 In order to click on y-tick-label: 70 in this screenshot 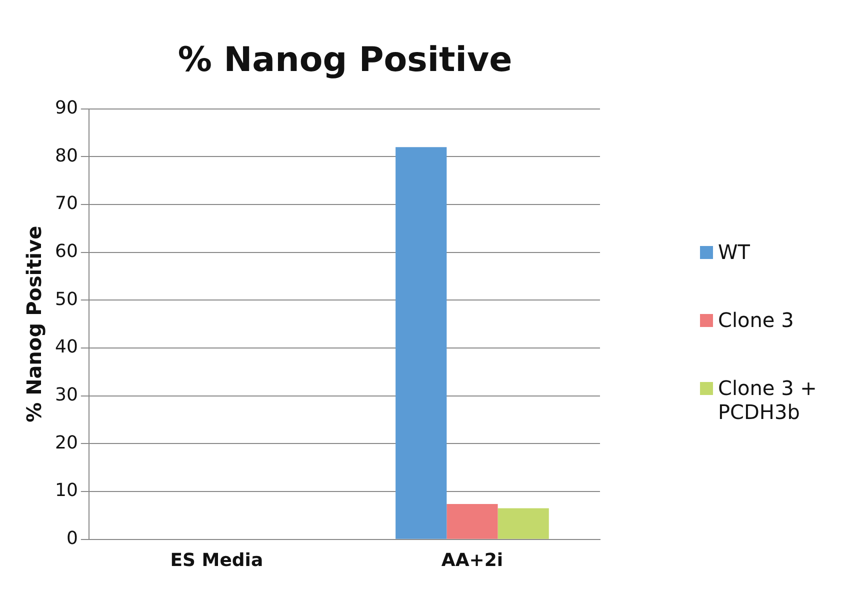, I will do `click(66, 203)`.